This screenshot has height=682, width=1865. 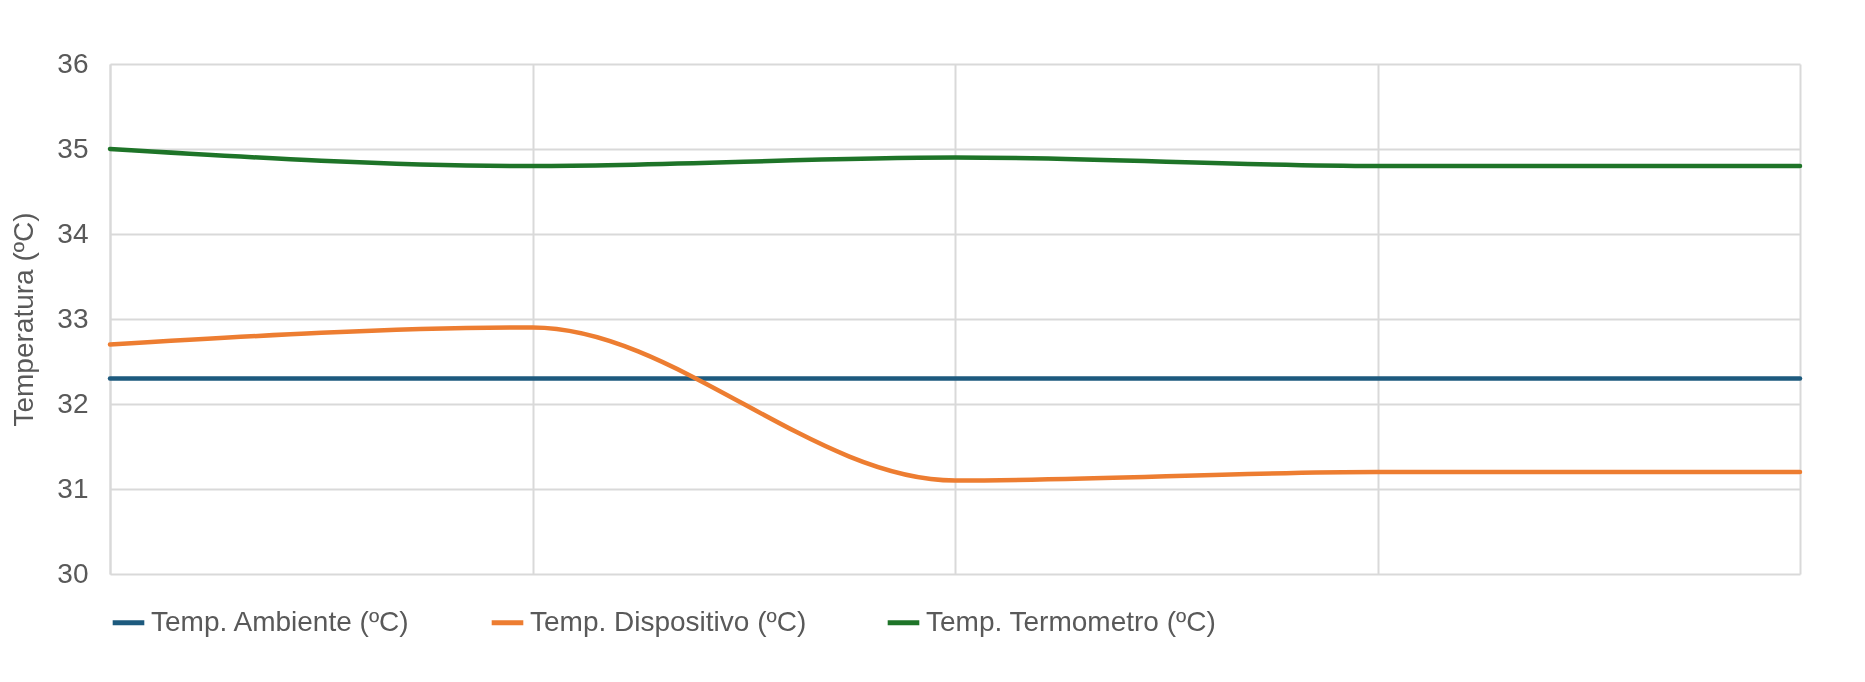 What do you see at coordinates (73, 403) in the screenshot?
I see `y-tick-label: 32` at bounding box center [73, 403].